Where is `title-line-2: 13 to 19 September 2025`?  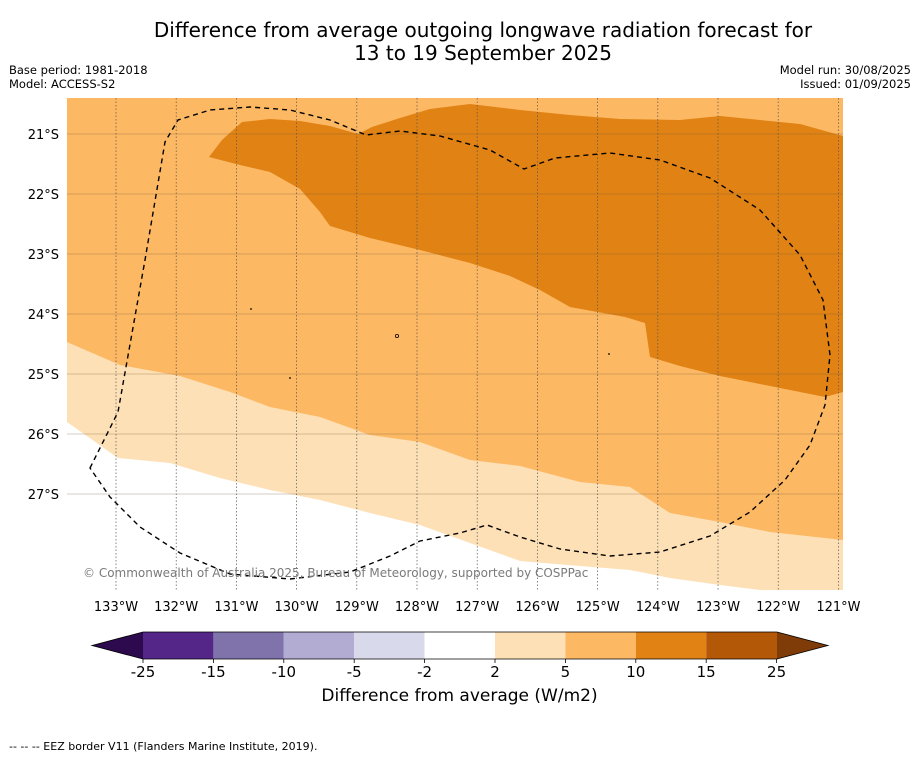 title-line-2: 13 to 19 September 2025 is located at coordinates (483, 53).